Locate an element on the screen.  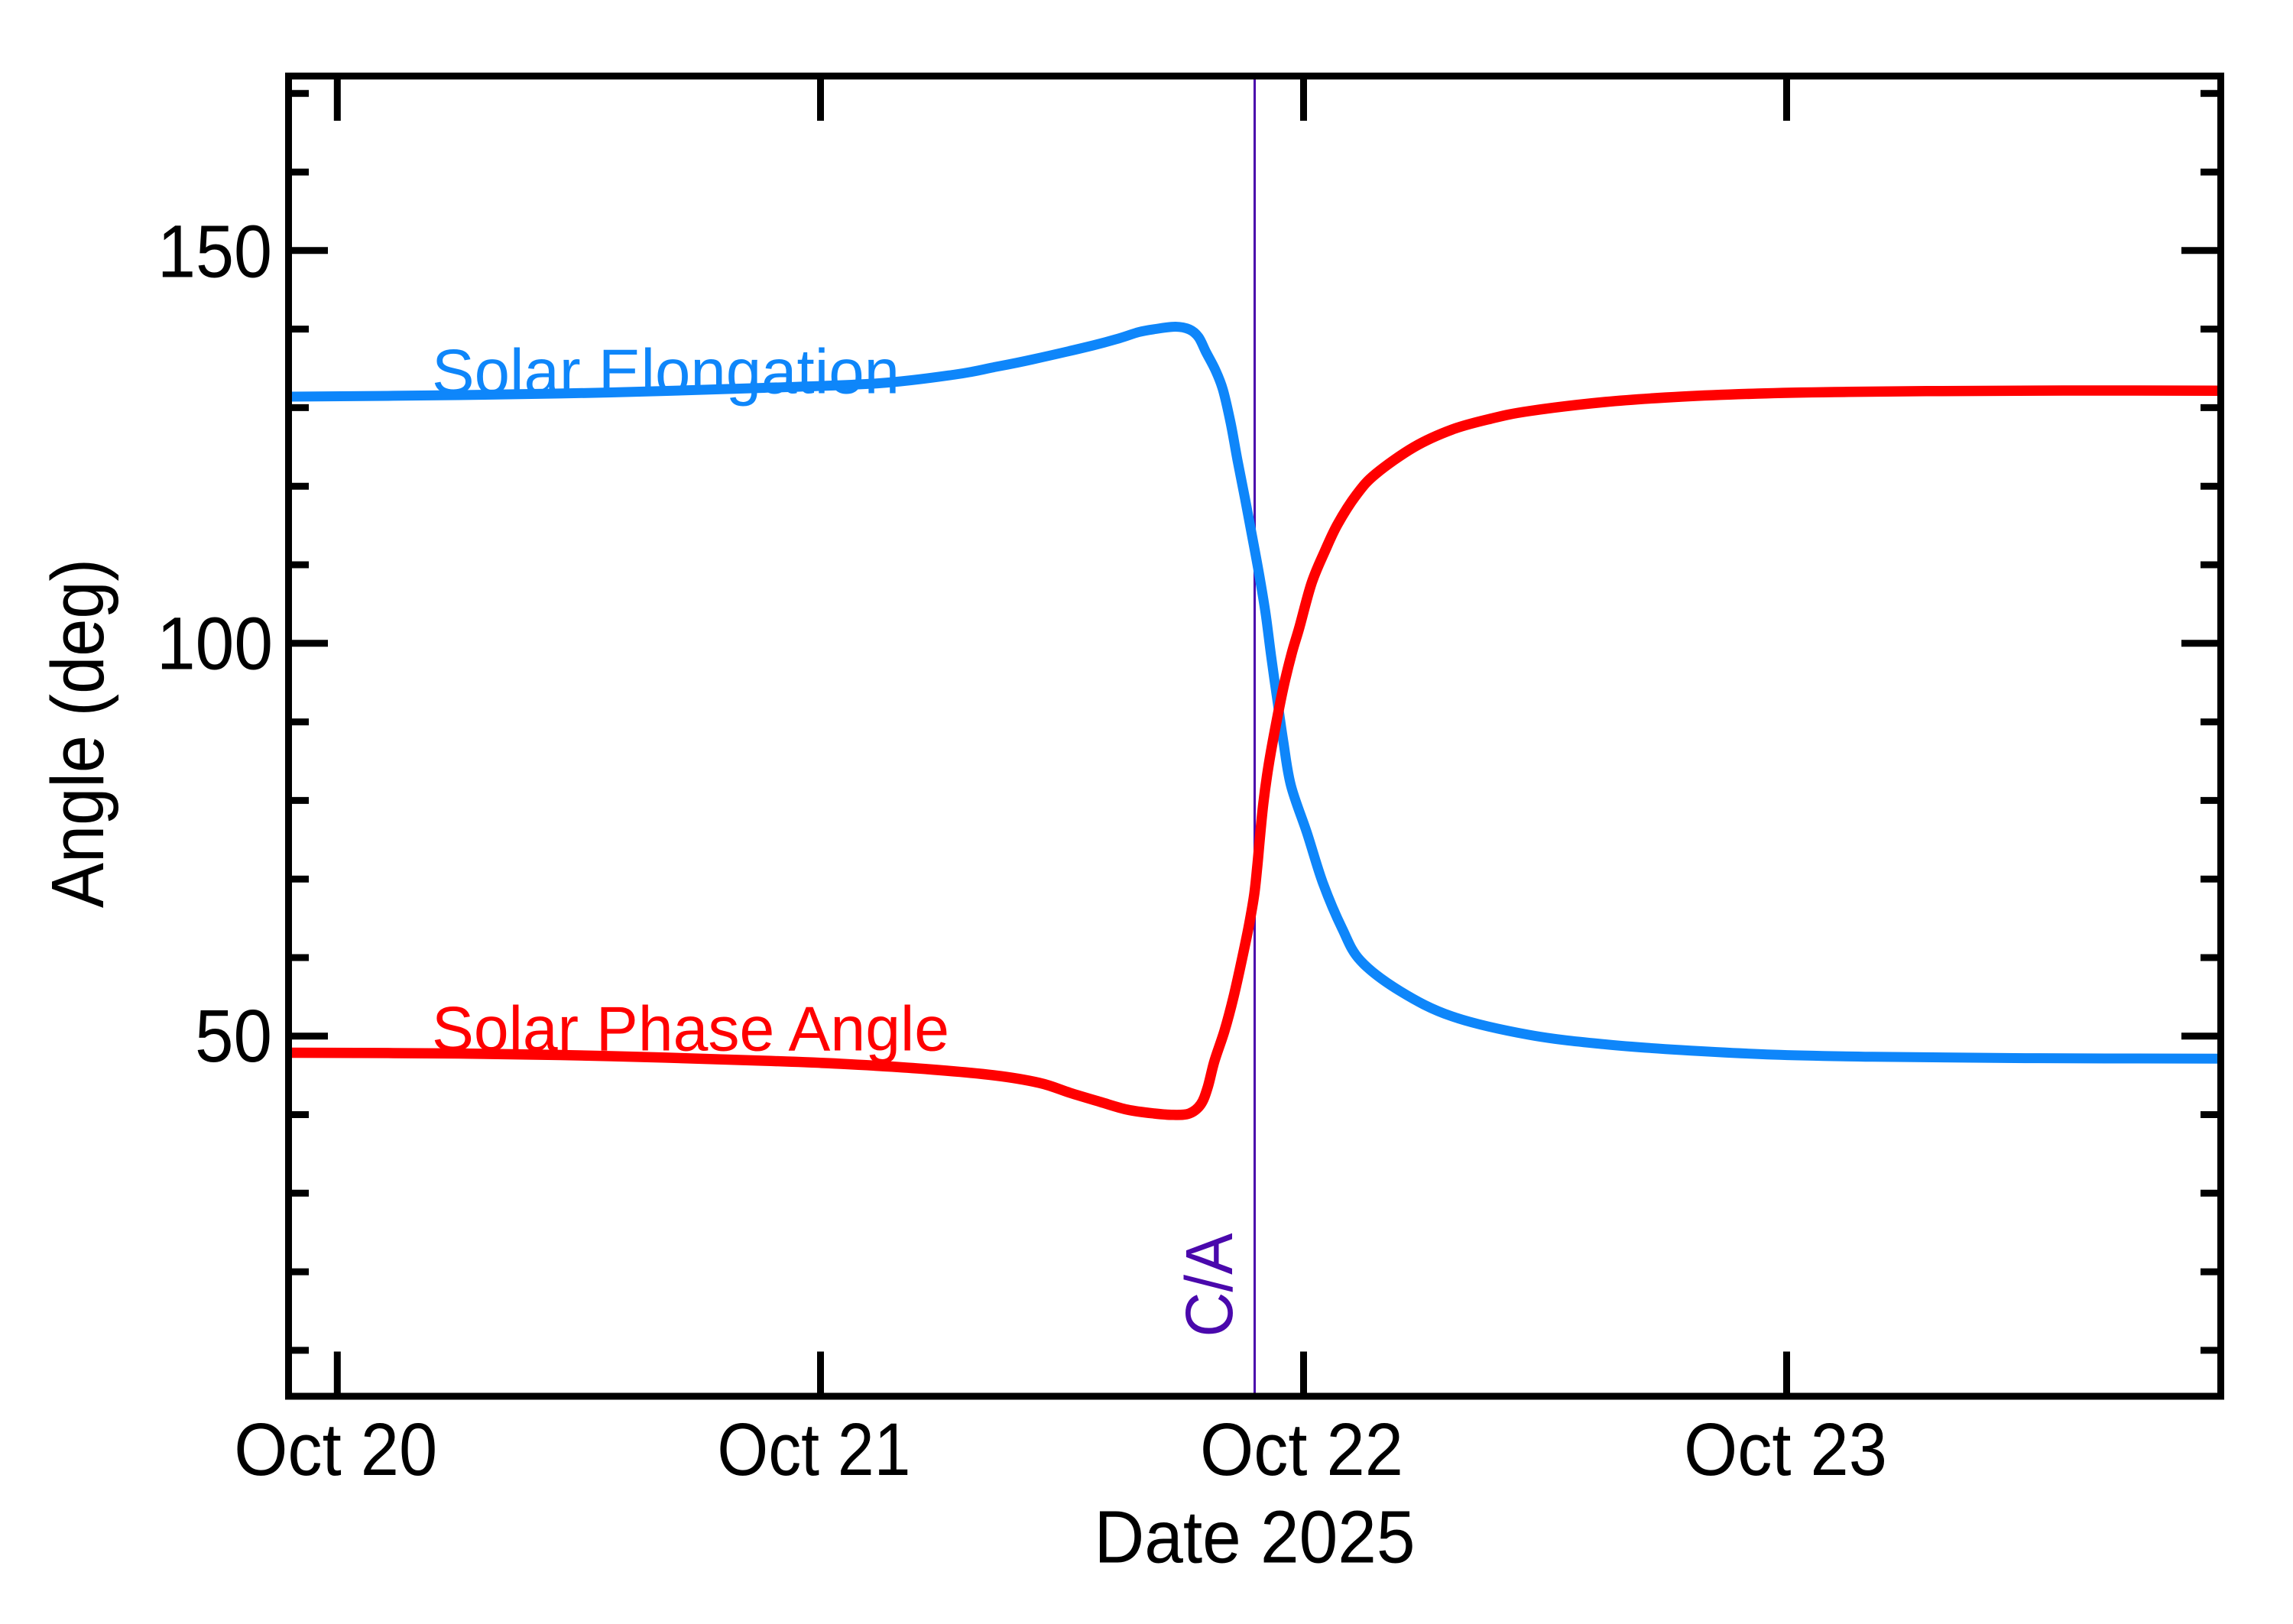
svg-text: C/A is located at coordinates (1209, 1285).